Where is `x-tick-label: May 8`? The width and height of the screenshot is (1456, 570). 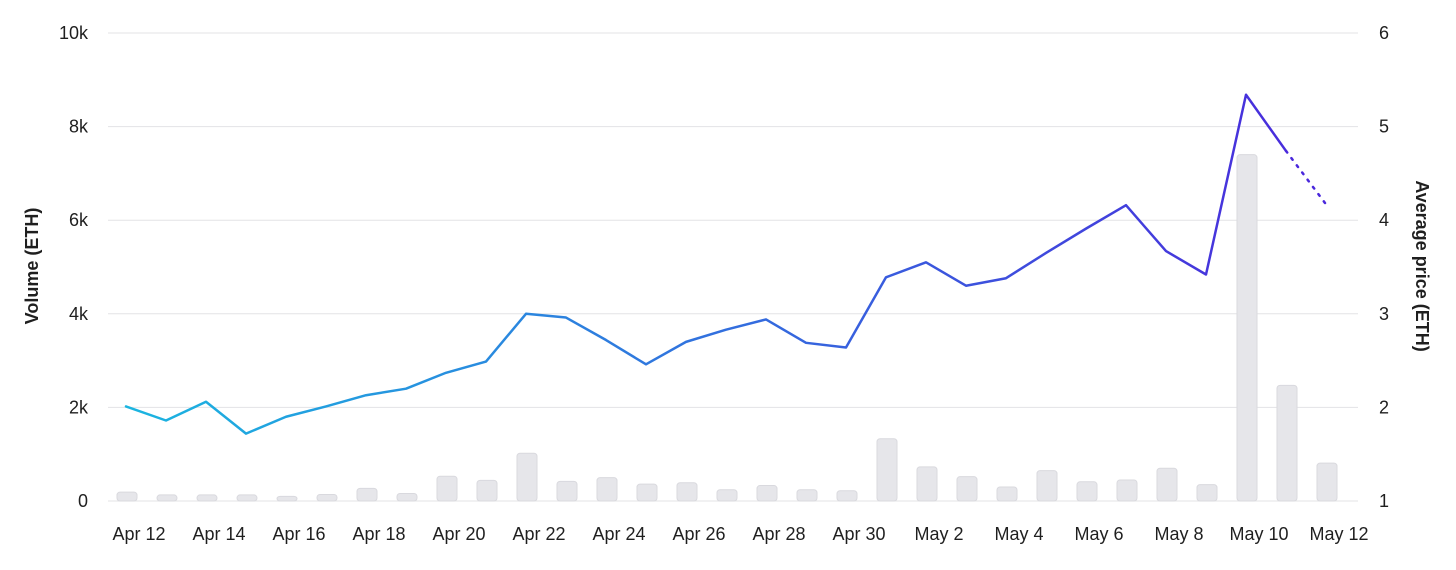 x-tick-label: May 8 is located at coordinates (1178, 534).